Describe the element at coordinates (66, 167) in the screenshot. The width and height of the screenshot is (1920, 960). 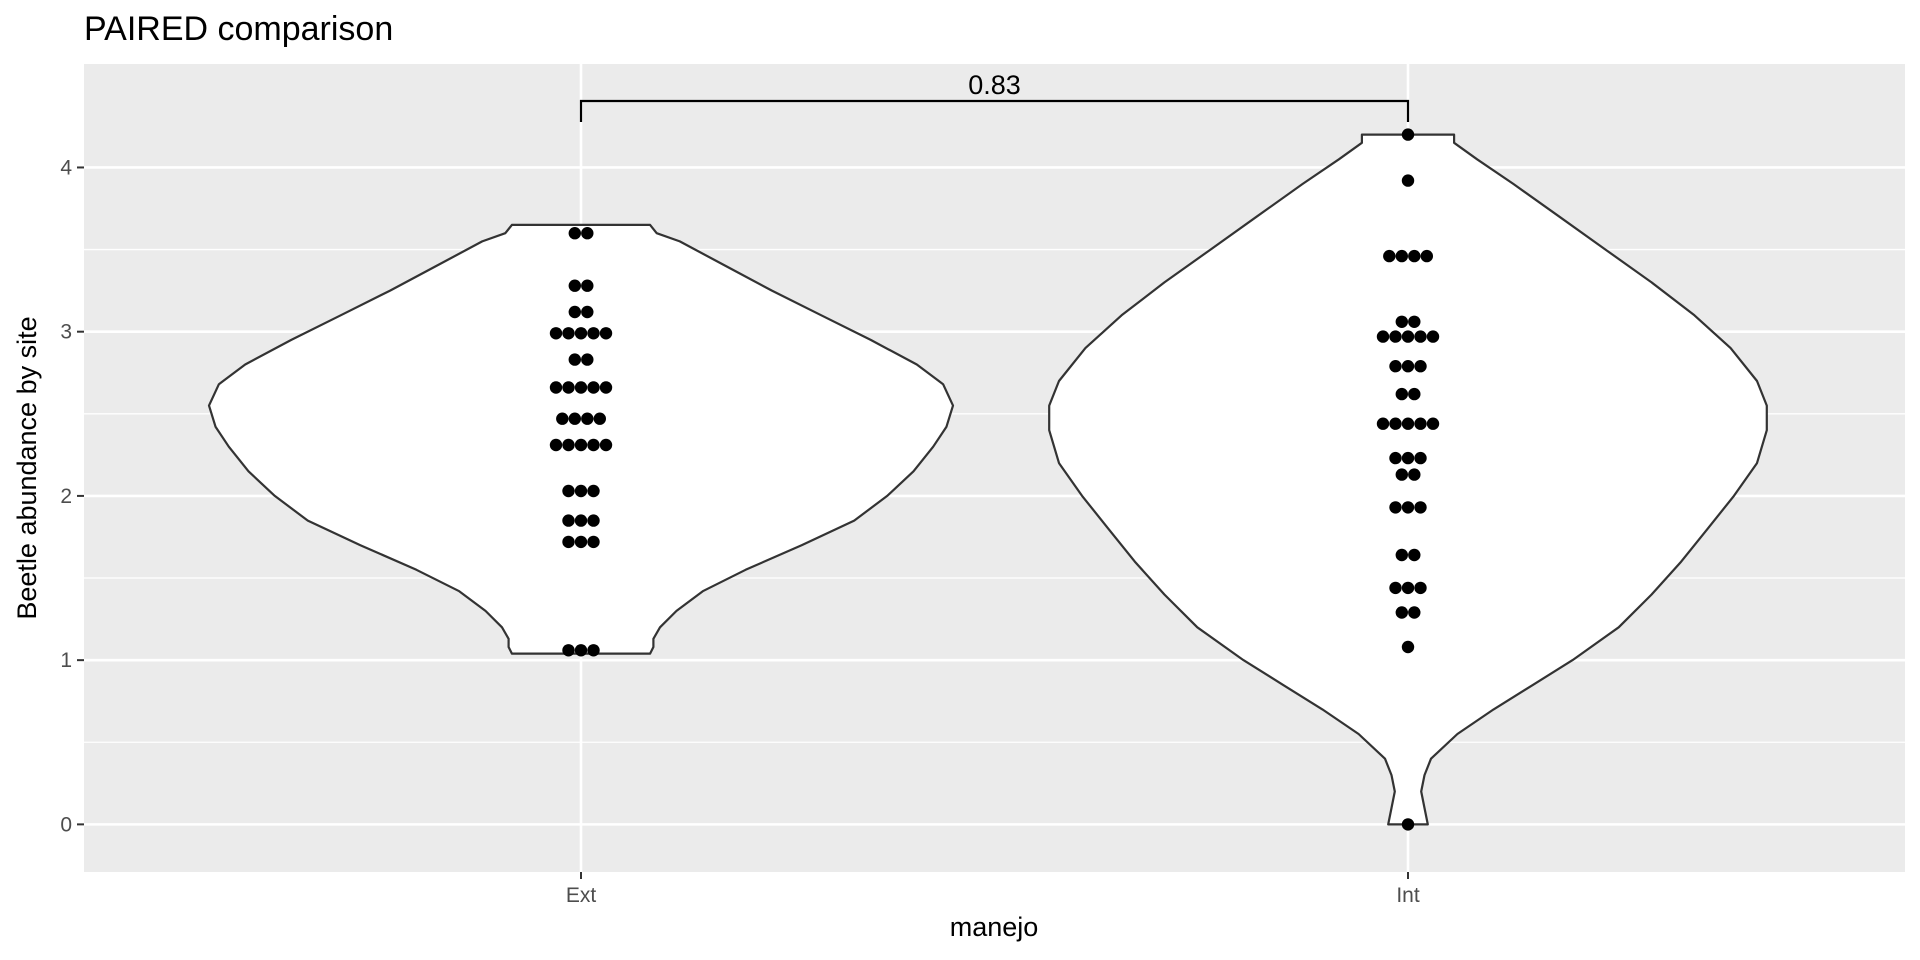
I see `y-tick-label: 4` at that location.